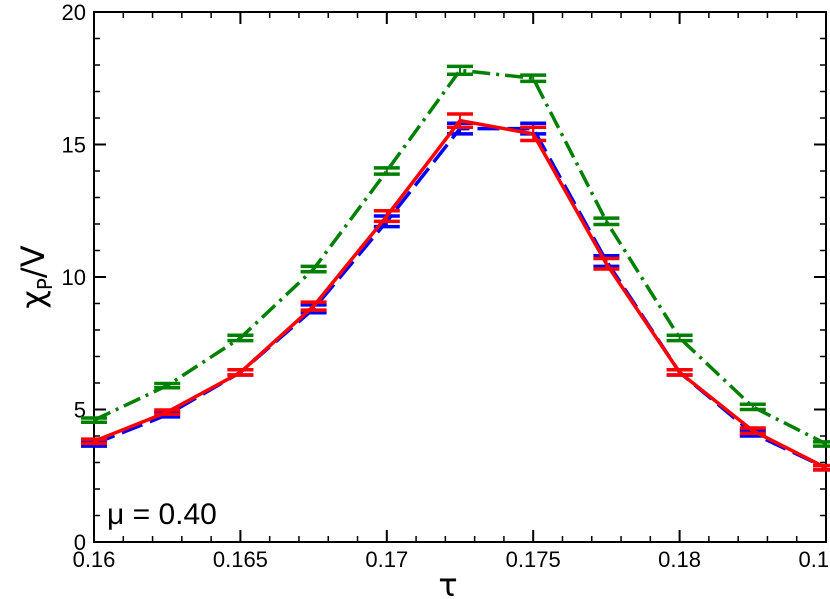 The height and width of the screenshot is (599, 830). I want to click on x-tick-label: 0.175, so click(533, 559).